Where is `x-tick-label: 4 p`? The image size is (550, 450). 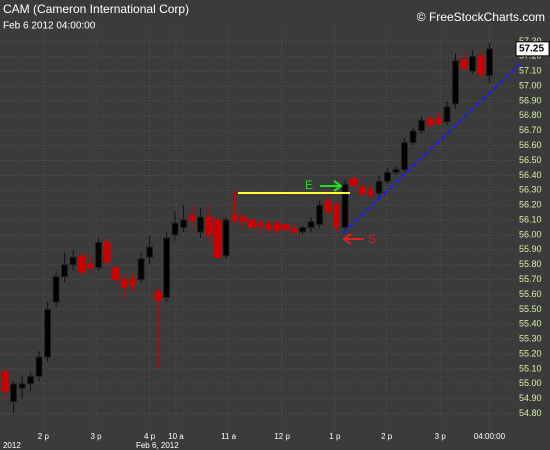
x-tick-label: 4 p is located at coordinates (150, 436).